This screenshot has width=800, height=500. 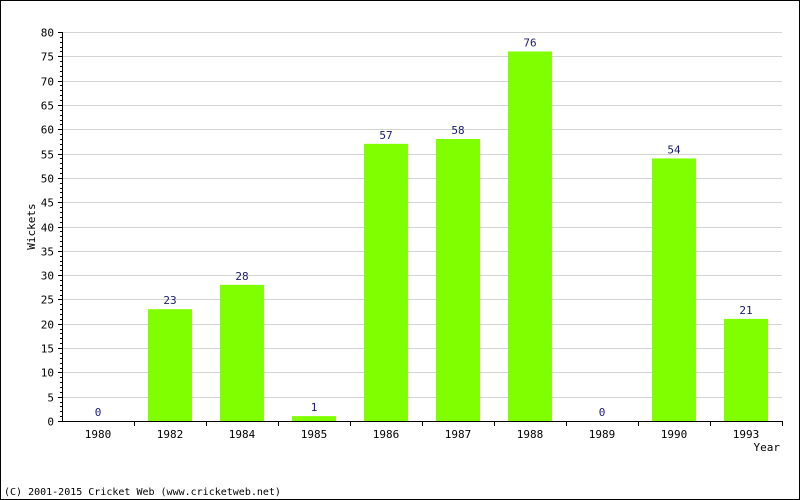 What do you see at coordinates (47, 203) in the screenshot?
I see `y-tick-label: 45` at bounding box center [47, 203].